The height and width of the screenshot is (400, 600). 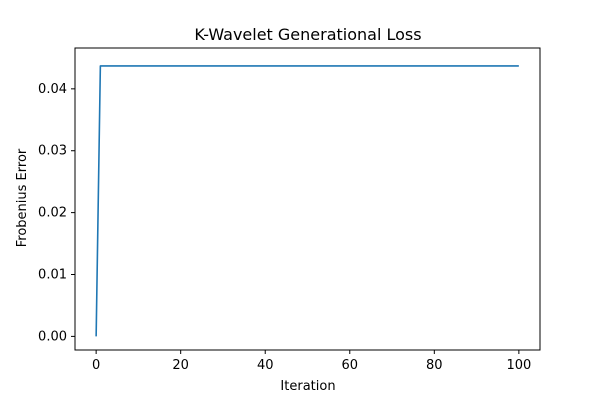 I want to click on x-tick-label: 20, so click(x=180, y=365).